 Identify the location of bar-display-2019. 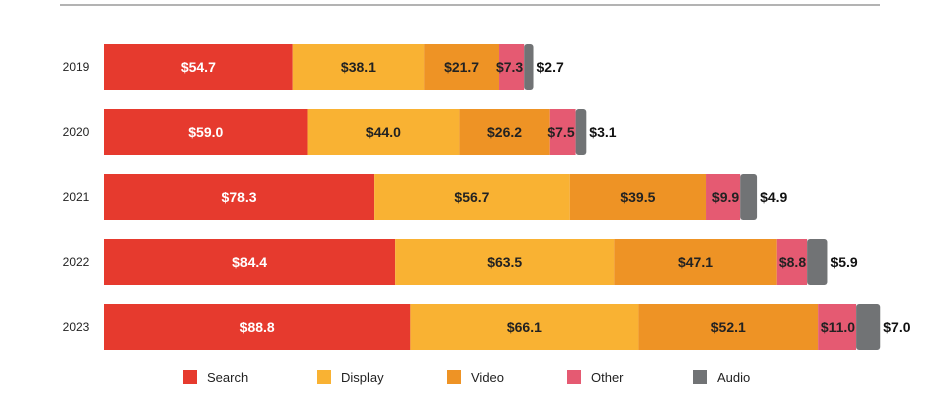
(358, 67).